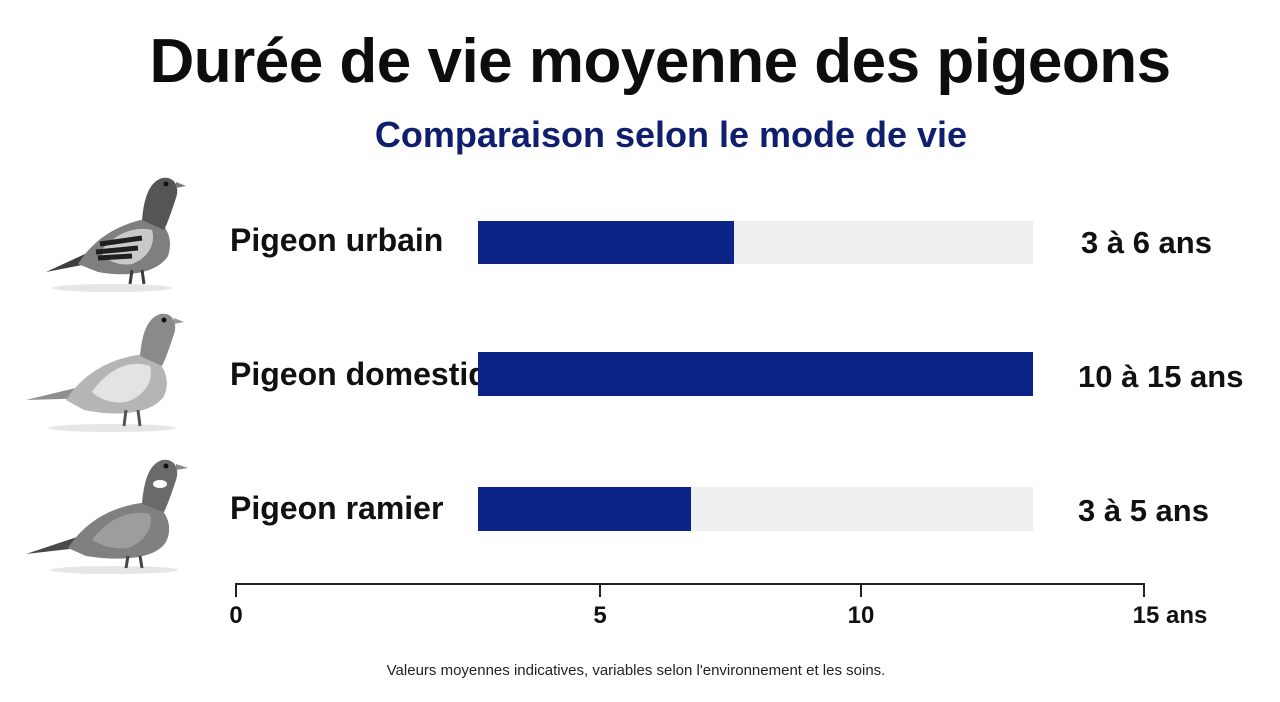 Image resolution: width=1280 pixels, height=702 pixels. Describe the element at coordinates (660, 61) in the screenshot. I see `page-title: Durée de vie moyenne des pigeons` at that location.